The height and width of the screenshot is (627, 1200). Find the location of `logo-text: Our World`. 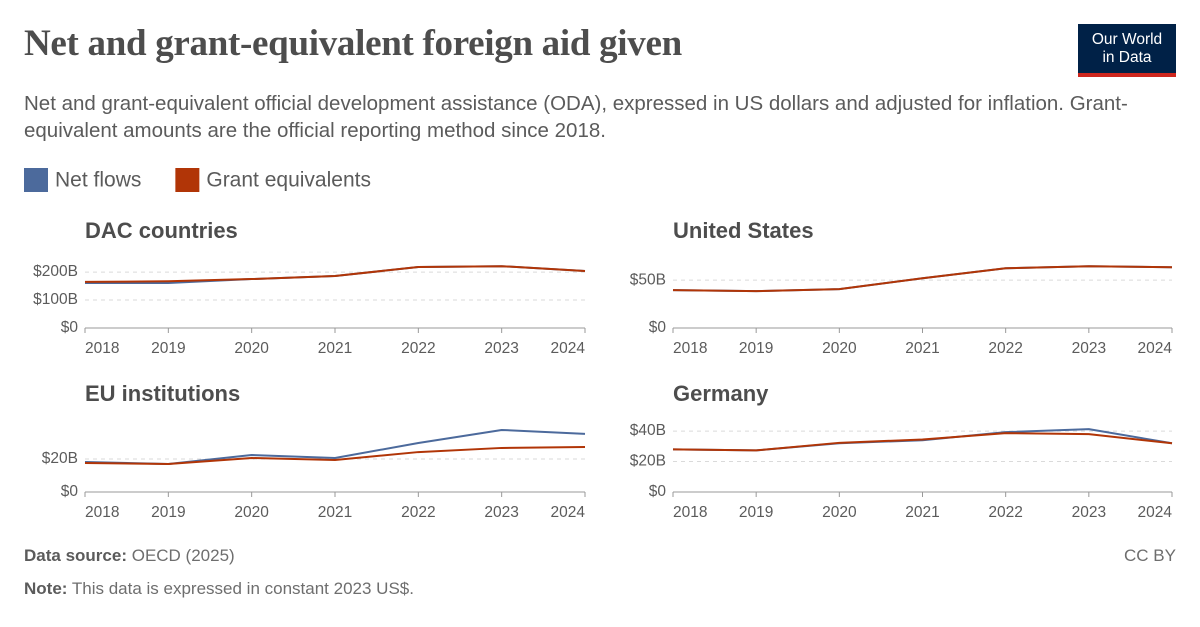

logo-text: Our World is located at coordinates (1127, 39).